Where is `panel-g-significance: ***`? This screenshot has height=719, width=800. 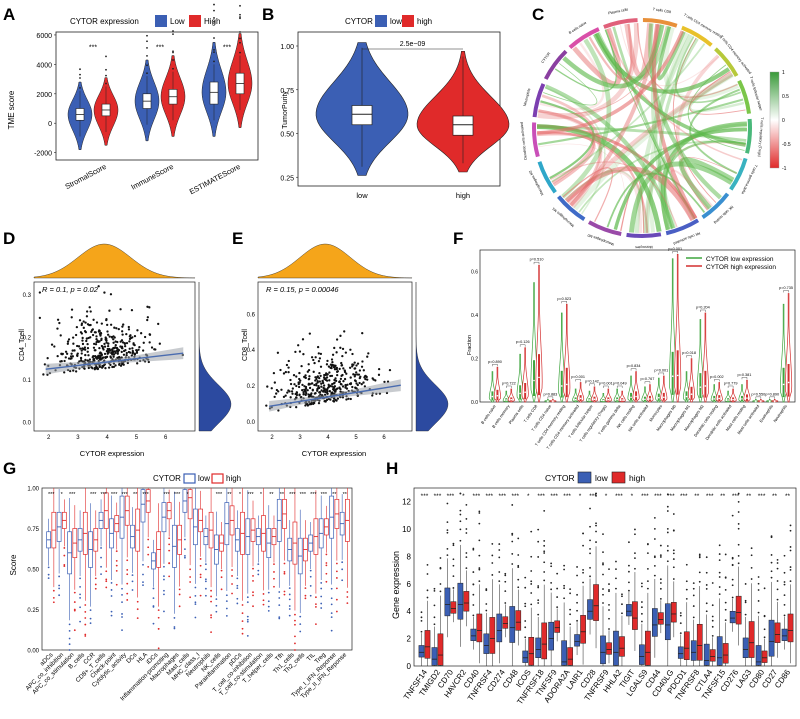
panel-g-significance: *** is located at coordinates (114, 495).